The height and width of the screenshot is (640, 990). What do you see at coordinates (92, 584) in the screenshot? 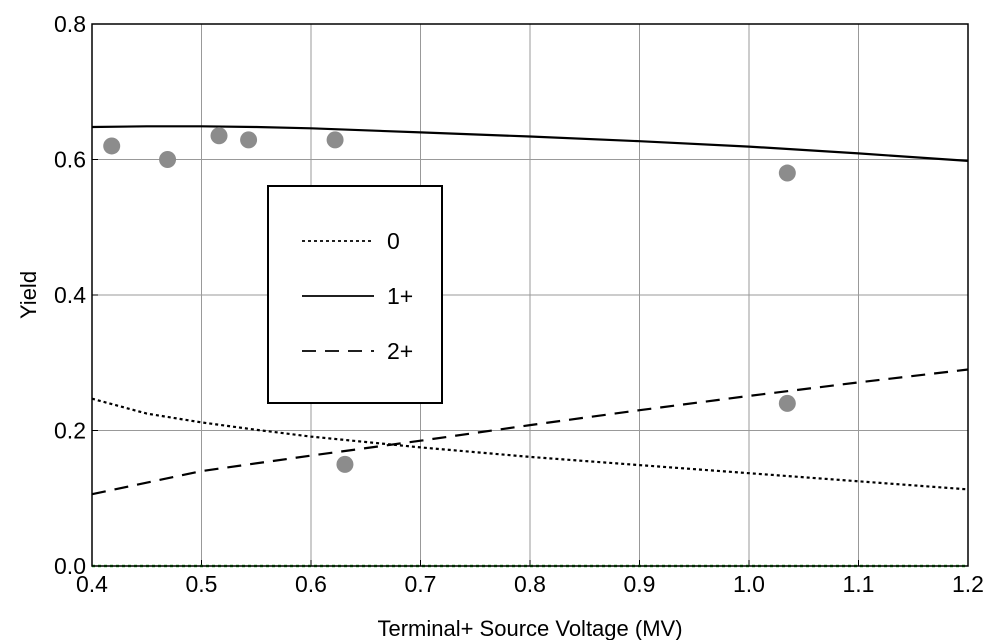
I see `x-tick-label: 0.4` at bounding box center [92, 584].